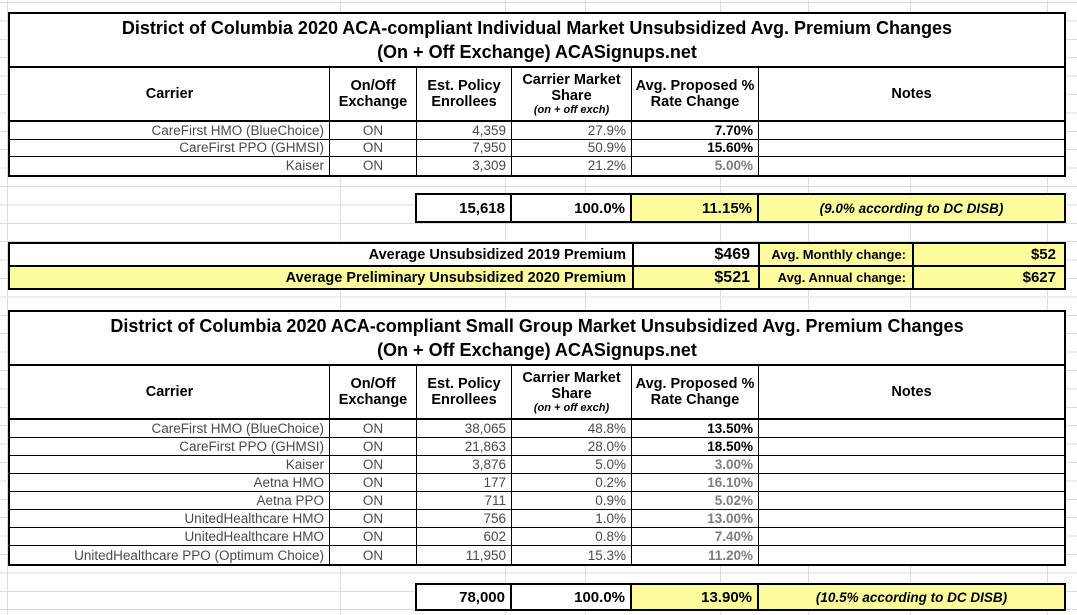  What do you see at coordinates (837, 277) in the screenshot?
I see `change-label: Avg. Annual change:` at bounding box center [837, 277].